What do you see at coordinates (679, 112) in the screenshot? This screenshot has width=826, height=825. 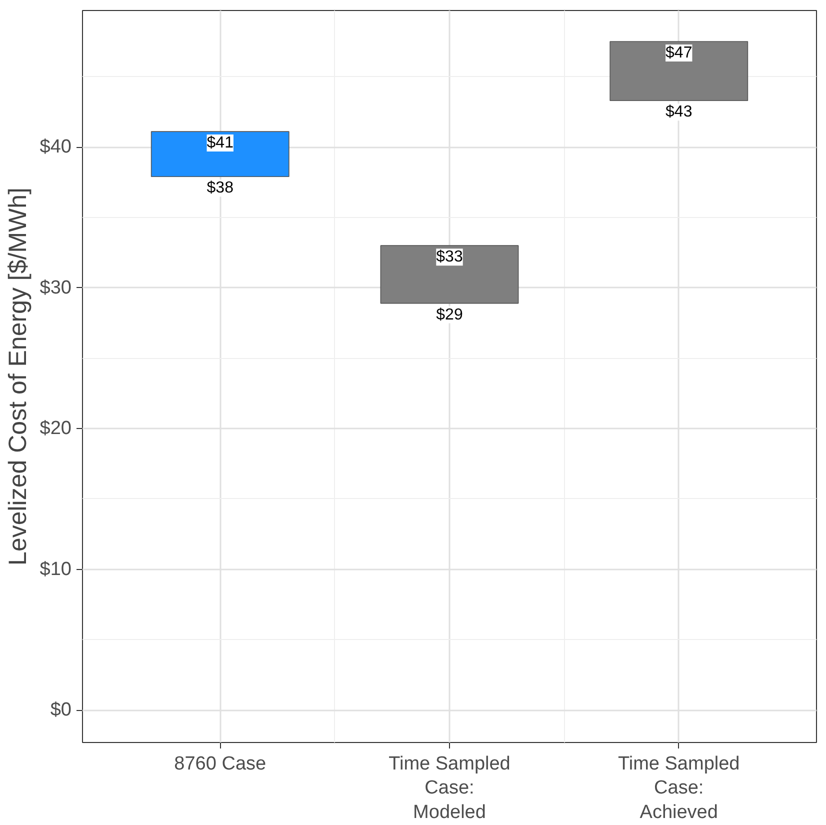 I see `annotation: $43` at bounding box center [679, 112].